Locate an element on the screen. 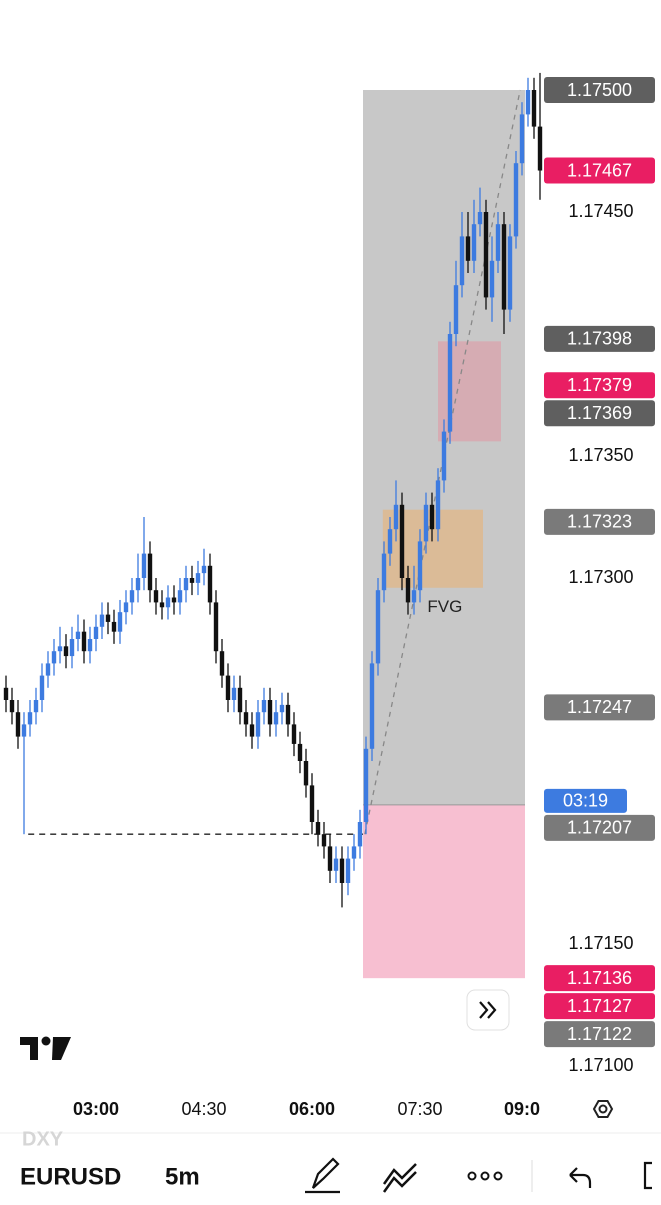 The image size is (661, 1205). symbol: EURUSD is located at coordinates (70, 1176).